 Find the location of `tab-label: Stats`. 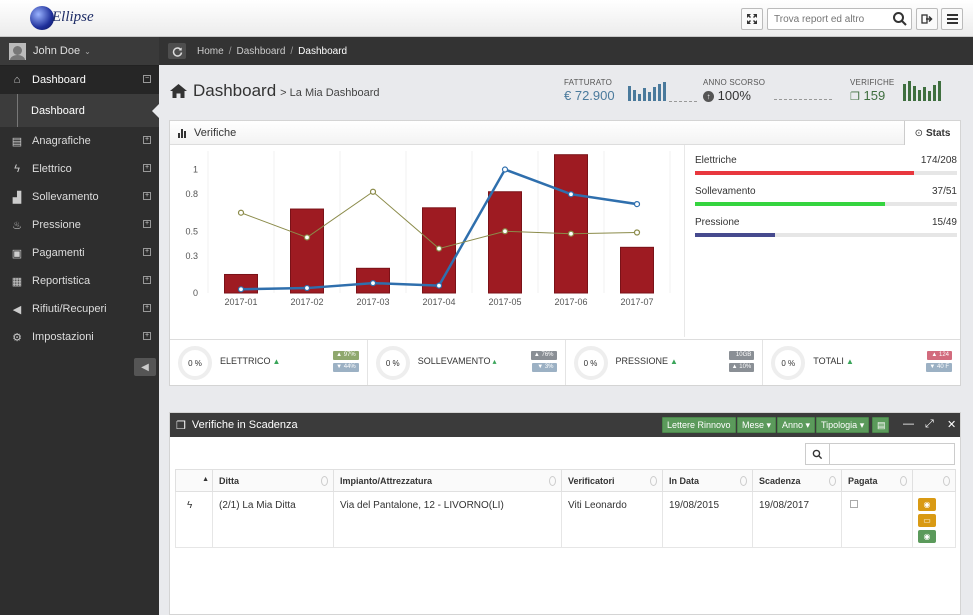

tab-label: Stats is located at coordinates (938, 133).